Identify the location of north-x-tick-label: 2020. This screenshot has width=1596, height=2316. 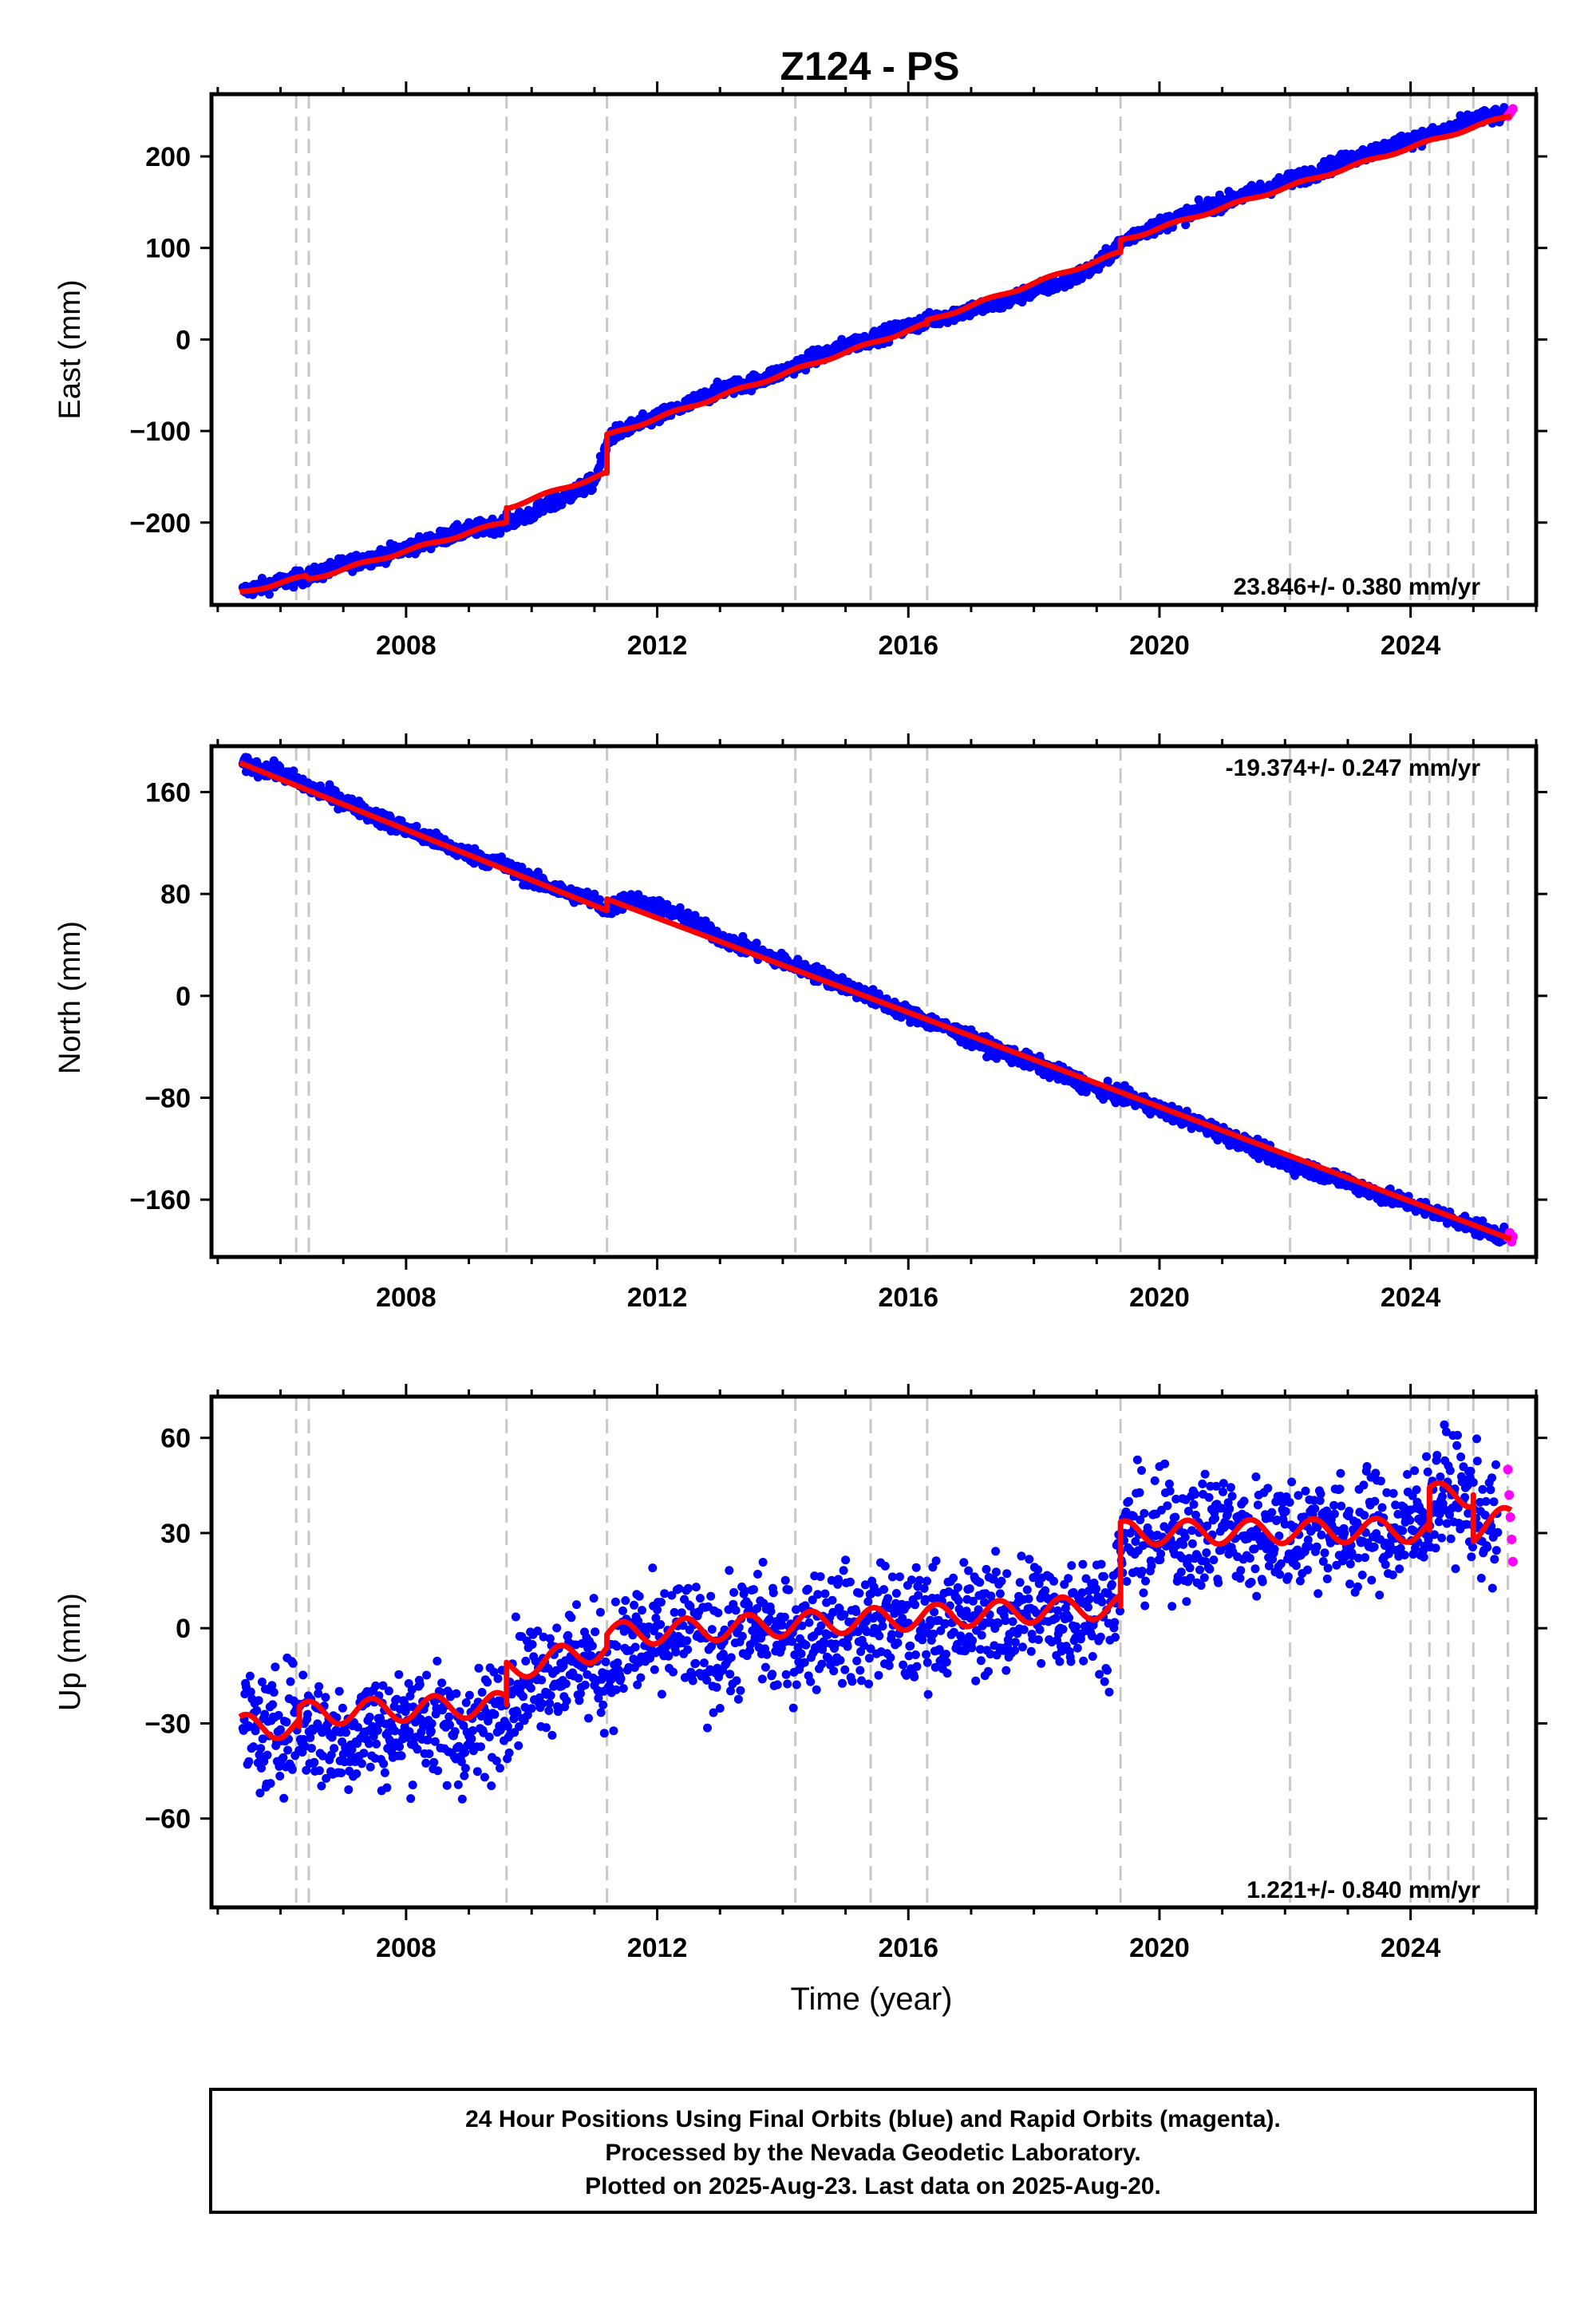
(1159, 1297).